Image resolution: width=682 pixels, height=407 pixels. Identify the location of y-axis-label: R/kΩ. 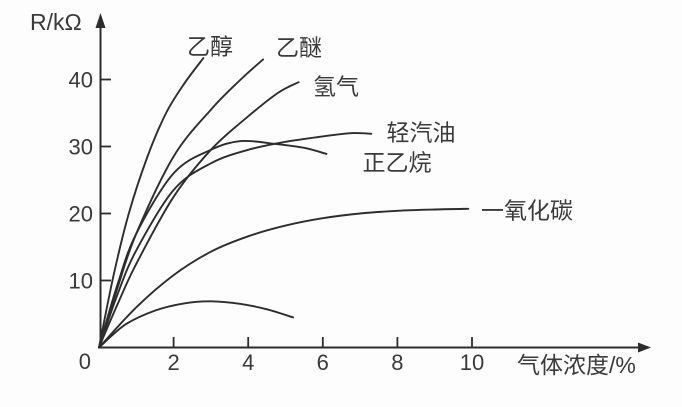
(56, 22).